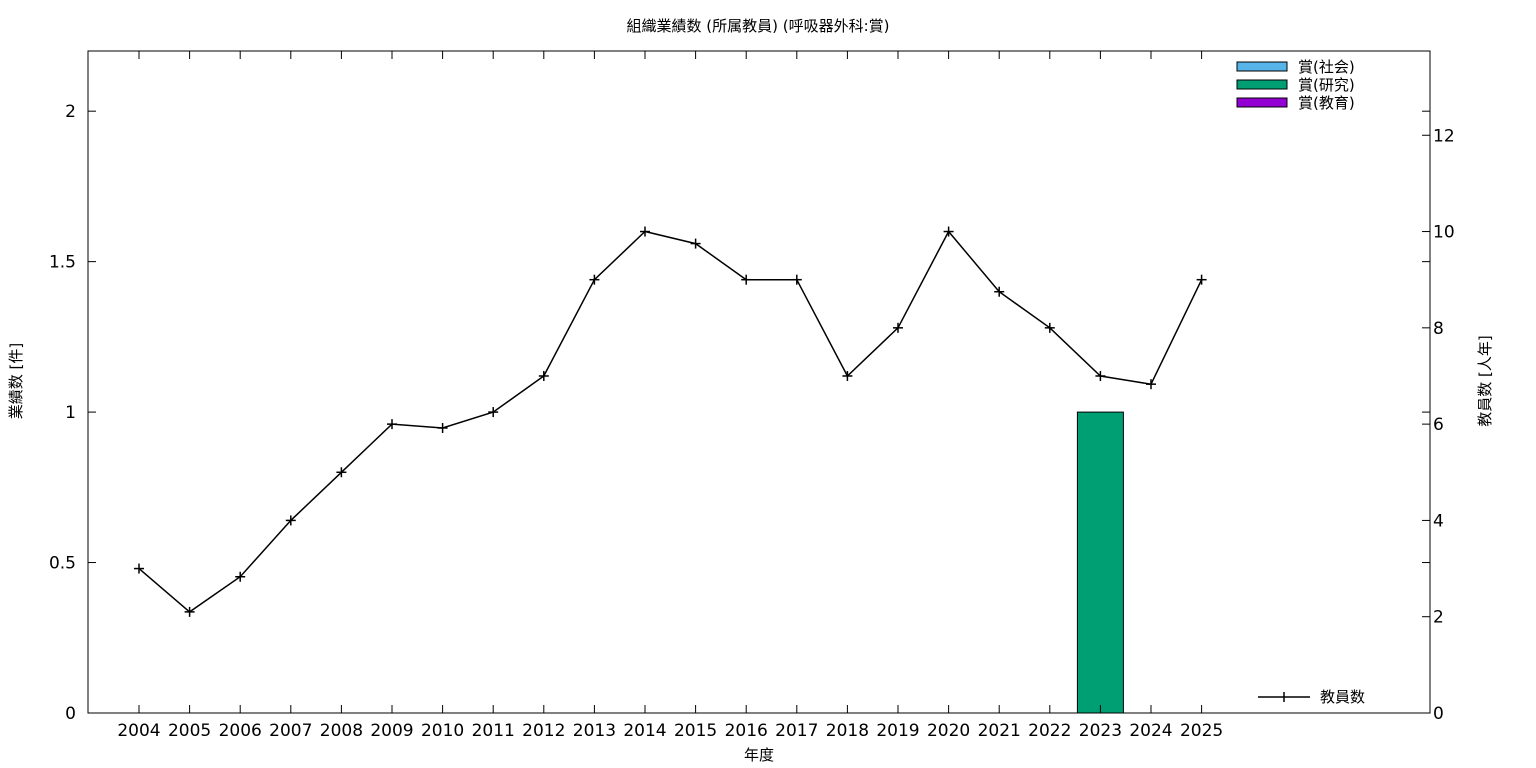 The height and width of the screenshot is (768, 1536). Describe the element at coordinates (695, 243) in the screenshot. I see `point-2015` at that location.